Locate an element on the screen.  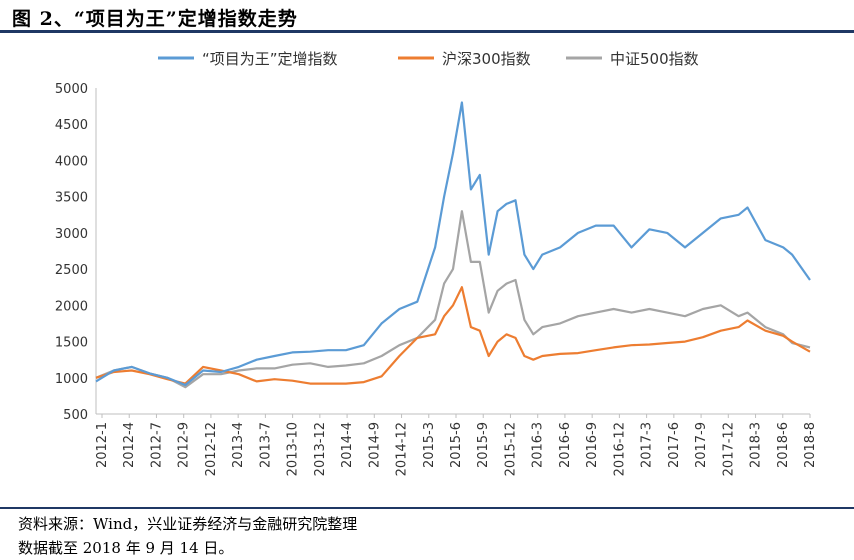
x-tick-label: 2017-3 is located at coordinates (647, 445).